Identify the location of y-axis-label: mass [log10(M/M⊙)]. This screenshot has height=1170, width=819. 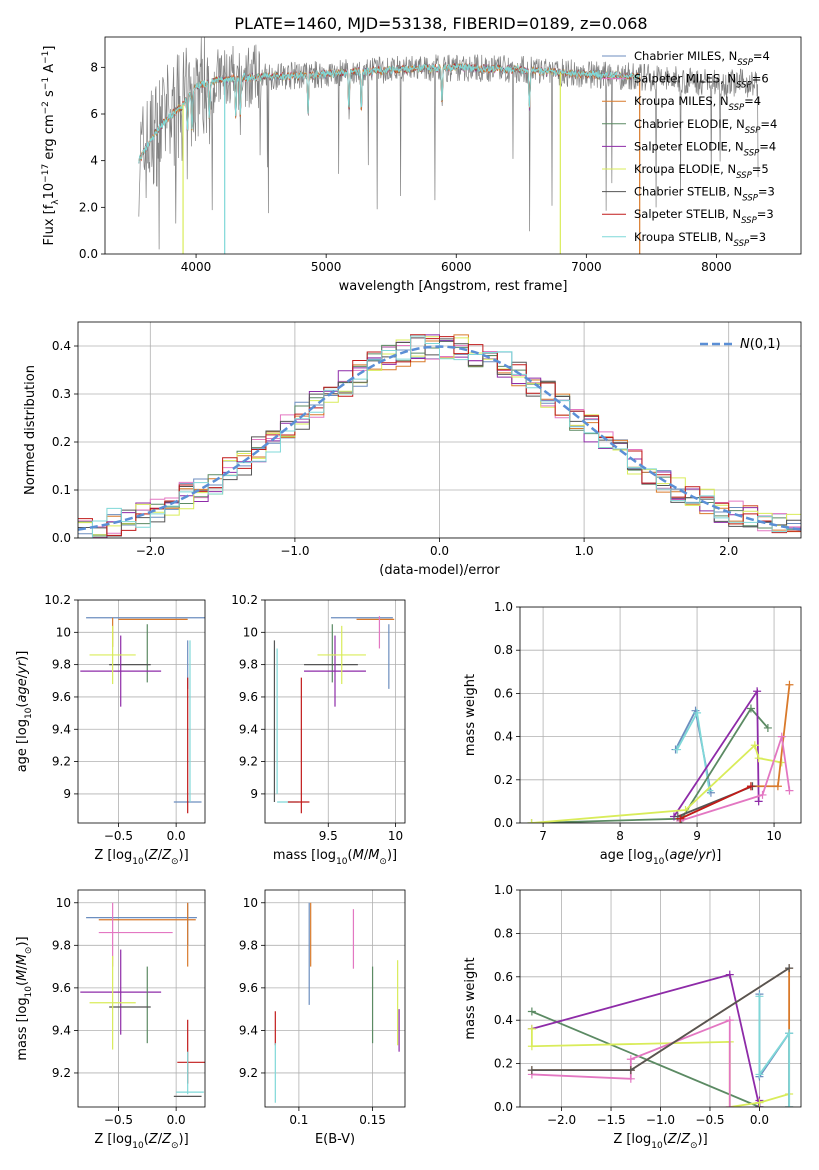
(24, 998).